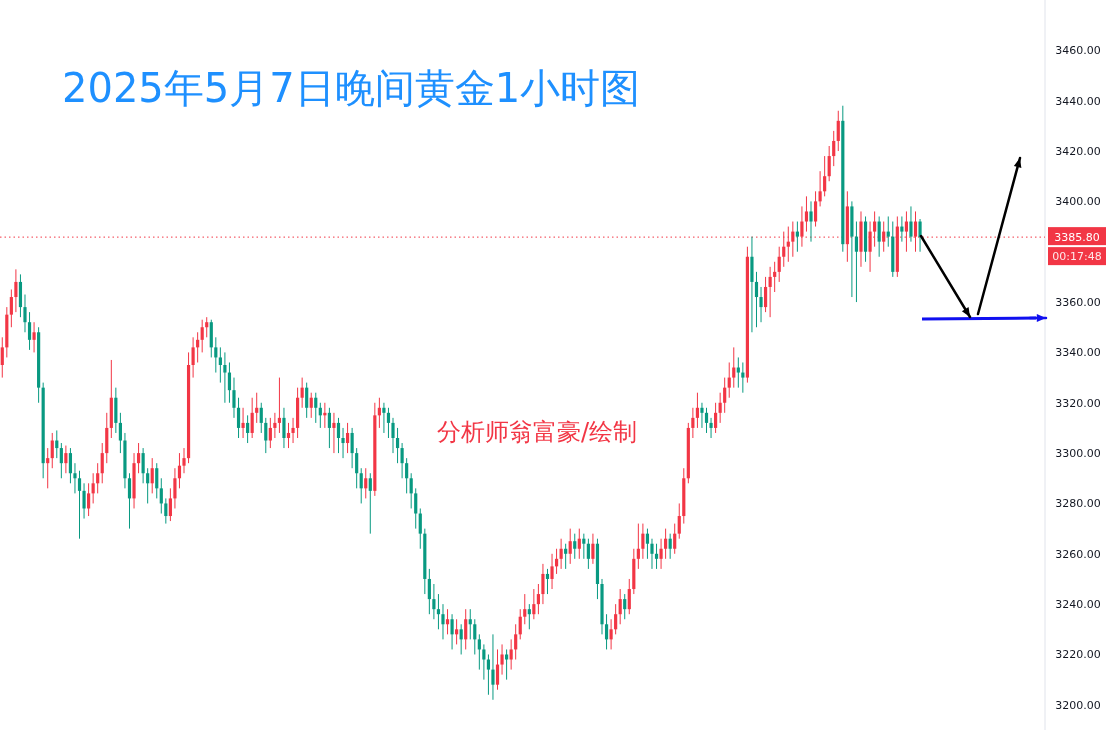  What do you see at coordinates (1078, 403) in the screenshot?
I see `y-tick-label: 3320.00` at bounding box center [1078, 403].